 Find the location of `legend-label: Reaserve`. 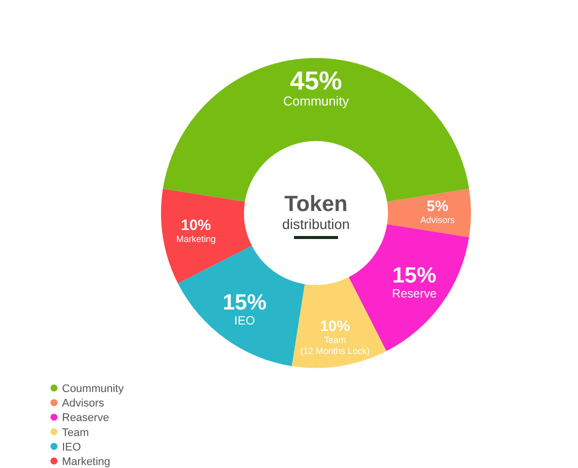

legend-label: Reaserve is located at coordinates (86, 418).